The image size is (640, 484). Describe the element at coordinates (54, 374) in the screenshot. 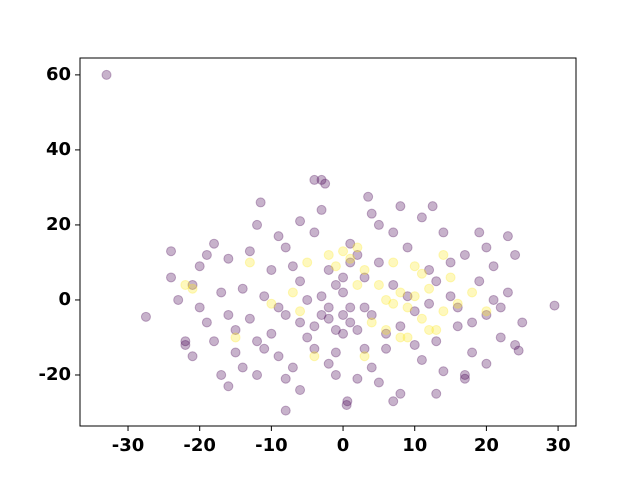

I see `y-tick-label: -20` at that location.